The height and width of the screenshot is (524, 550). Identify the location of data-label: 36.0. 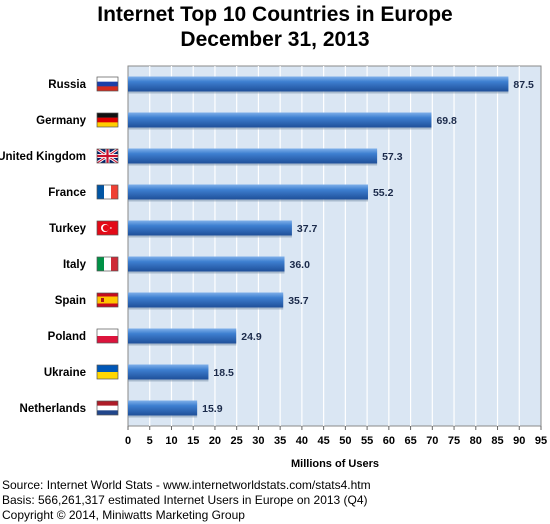
(300, 265).